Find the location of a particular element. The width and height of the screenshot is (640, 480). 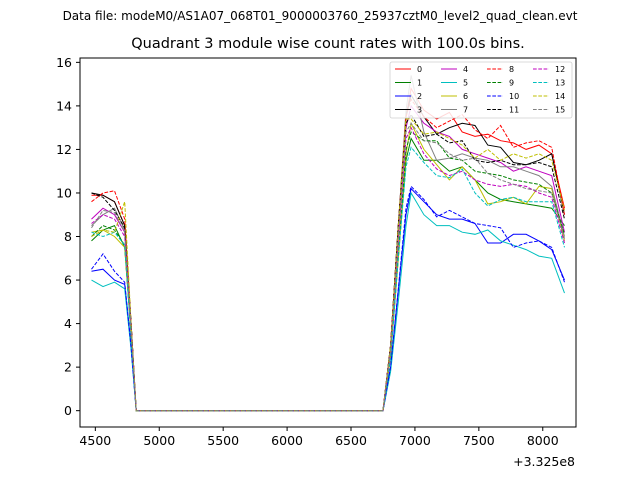

legend-label: 5 is located at coordinates (465, 83).